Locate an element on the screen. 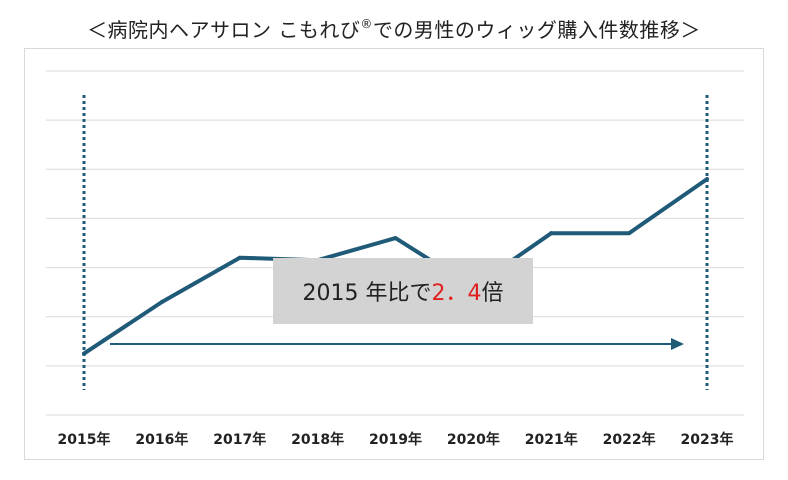 The height and width of the screenshot is (480, 788). title-text-rest: での男性のウィッグ購入件数推移＞ is located at coordinates (536, 30).